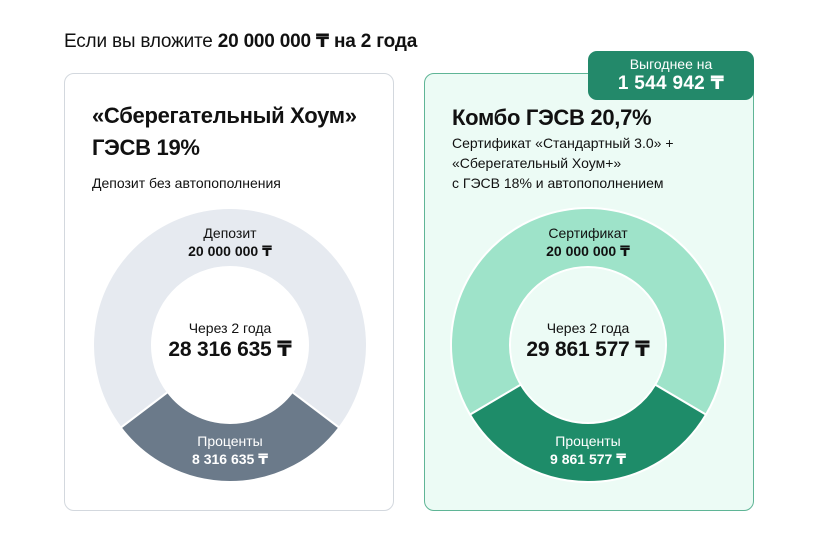 The image size is (819, 540). What do you see at coordinates (273, 41) in the screenshot?
I see `headline-amount: 20 000 000 ₸` at bounding box center [273, 41].